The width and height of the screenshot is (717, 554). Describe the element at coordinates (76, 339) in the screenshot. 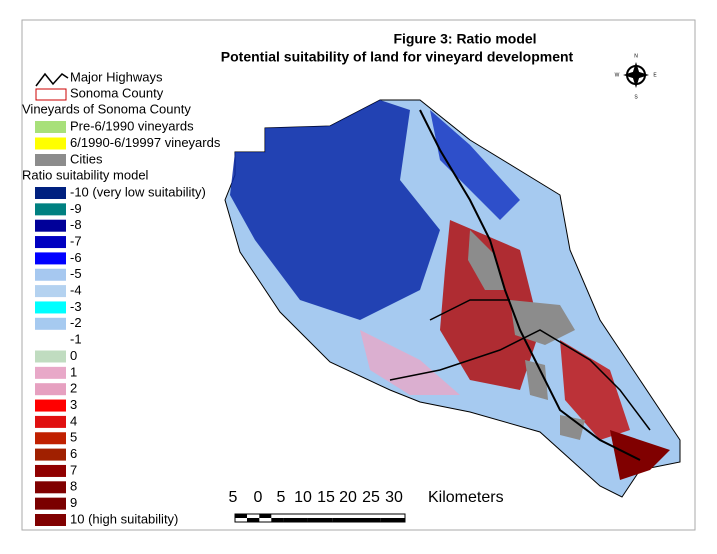

I see `legend-label: -1` at that location.